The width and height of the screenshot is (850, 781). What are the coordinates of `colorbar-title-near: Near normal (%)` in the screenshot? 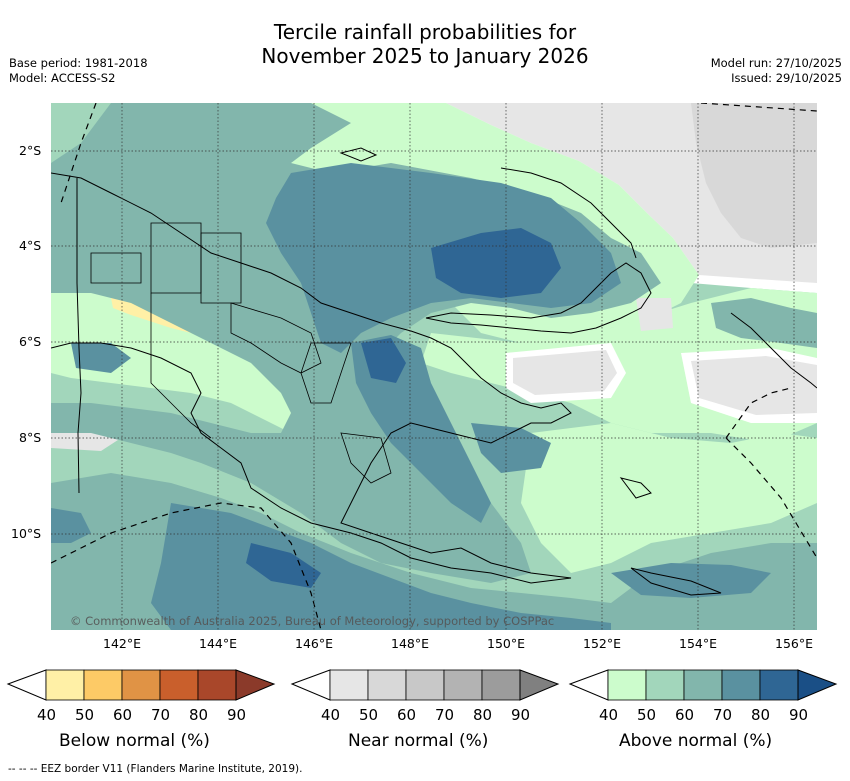 It's located at (418, 741).